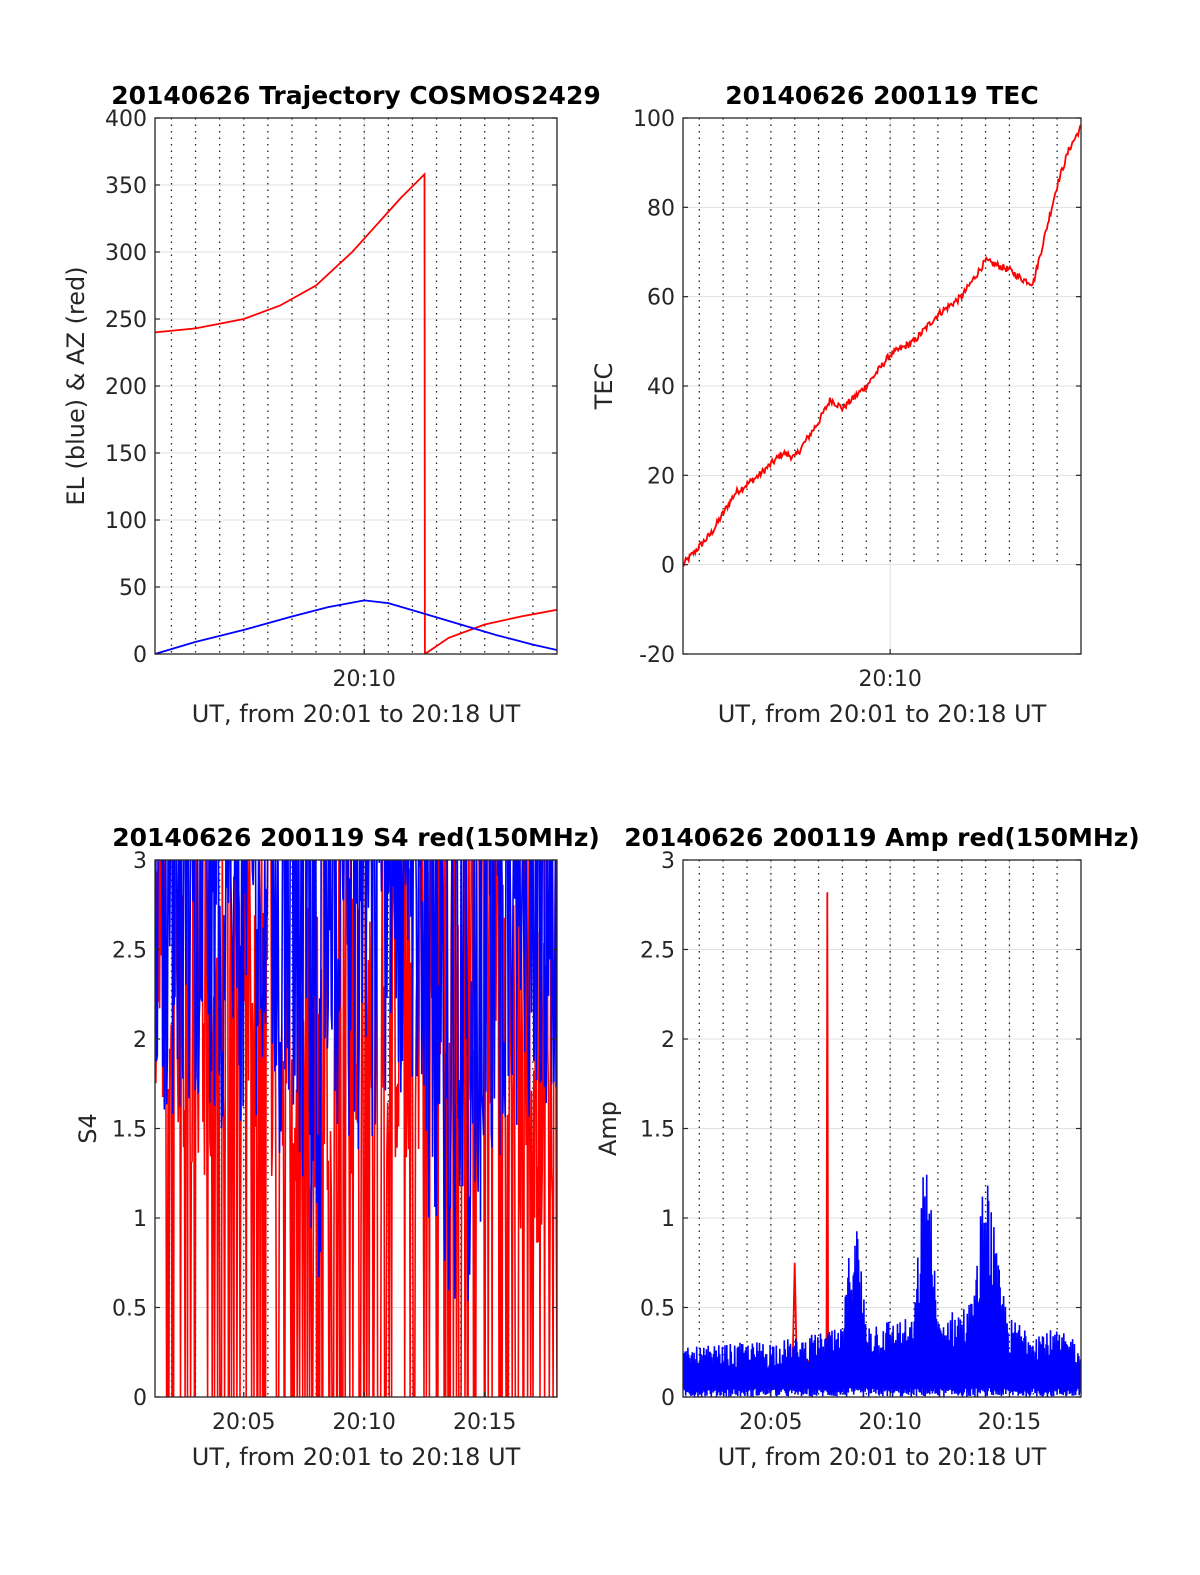 The width and height of the screenshot is (1200, 1575). Describe the element at coordinates (126, 186) in the screenshot. I see `y-tick-label: 350` at that location.